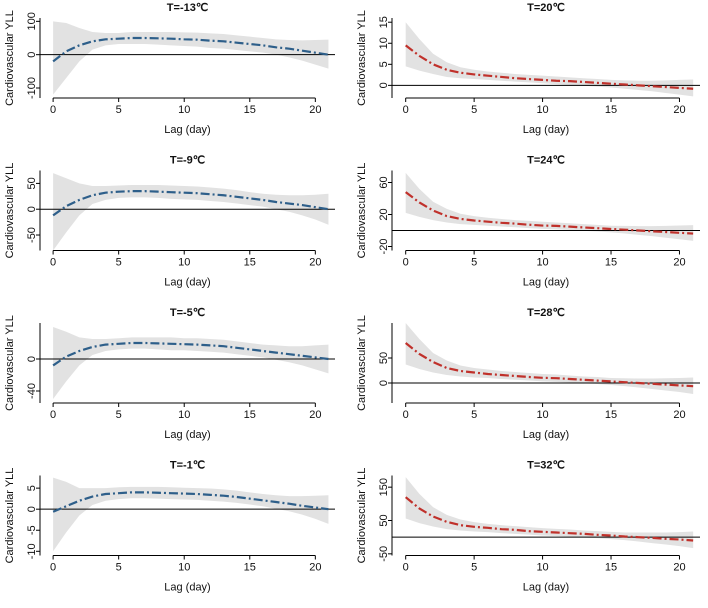  What do you see at coordinates (384, 487) in the screenshot?
I see `y-tick-label: 150` at bounding box center [384, 487].